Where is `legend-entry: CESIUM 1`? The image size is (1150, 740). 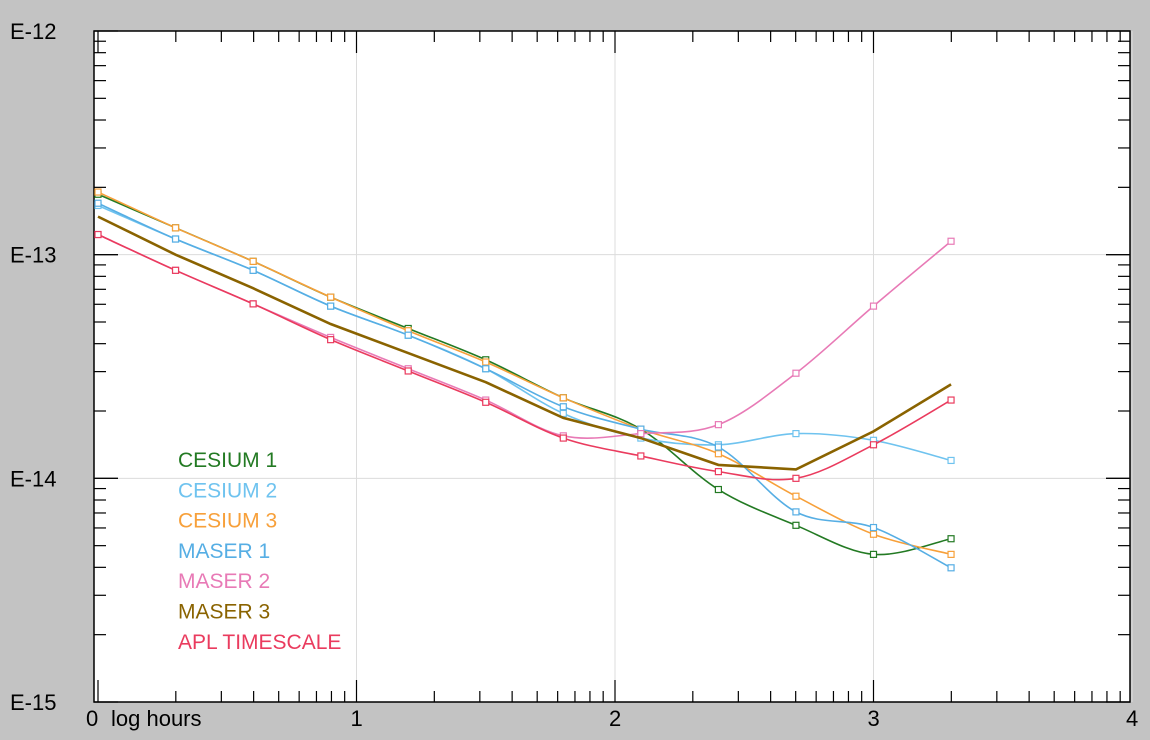
legend-entry: CESIUM 1 is located at coordinates (227, 460).